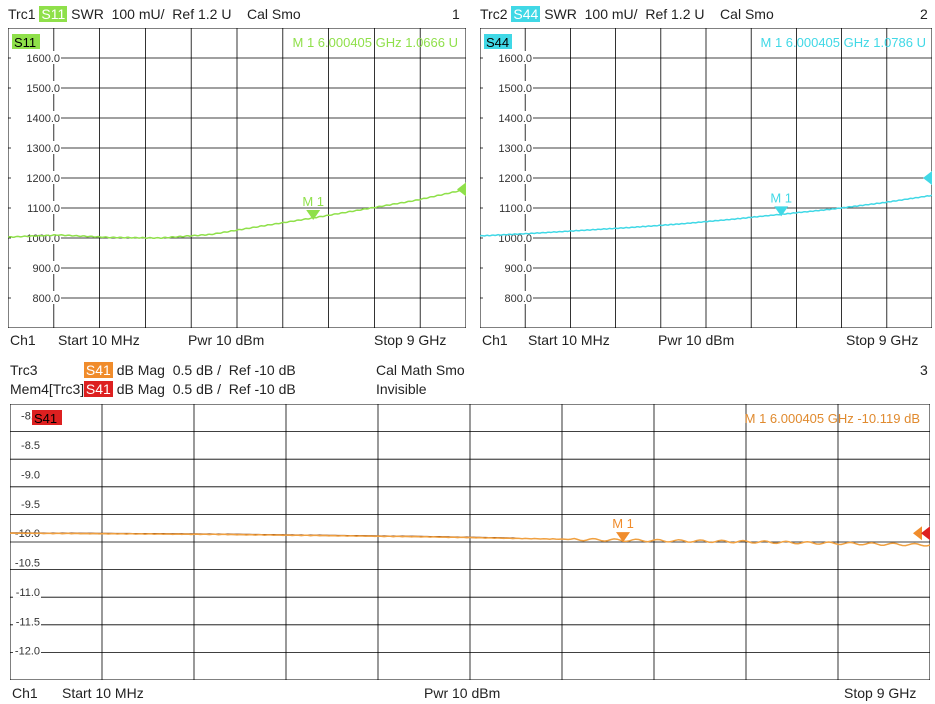  Describe the element at coordinates (515, 119) in the screenshot. I see `y-tick-label: 1400.0` at that location.